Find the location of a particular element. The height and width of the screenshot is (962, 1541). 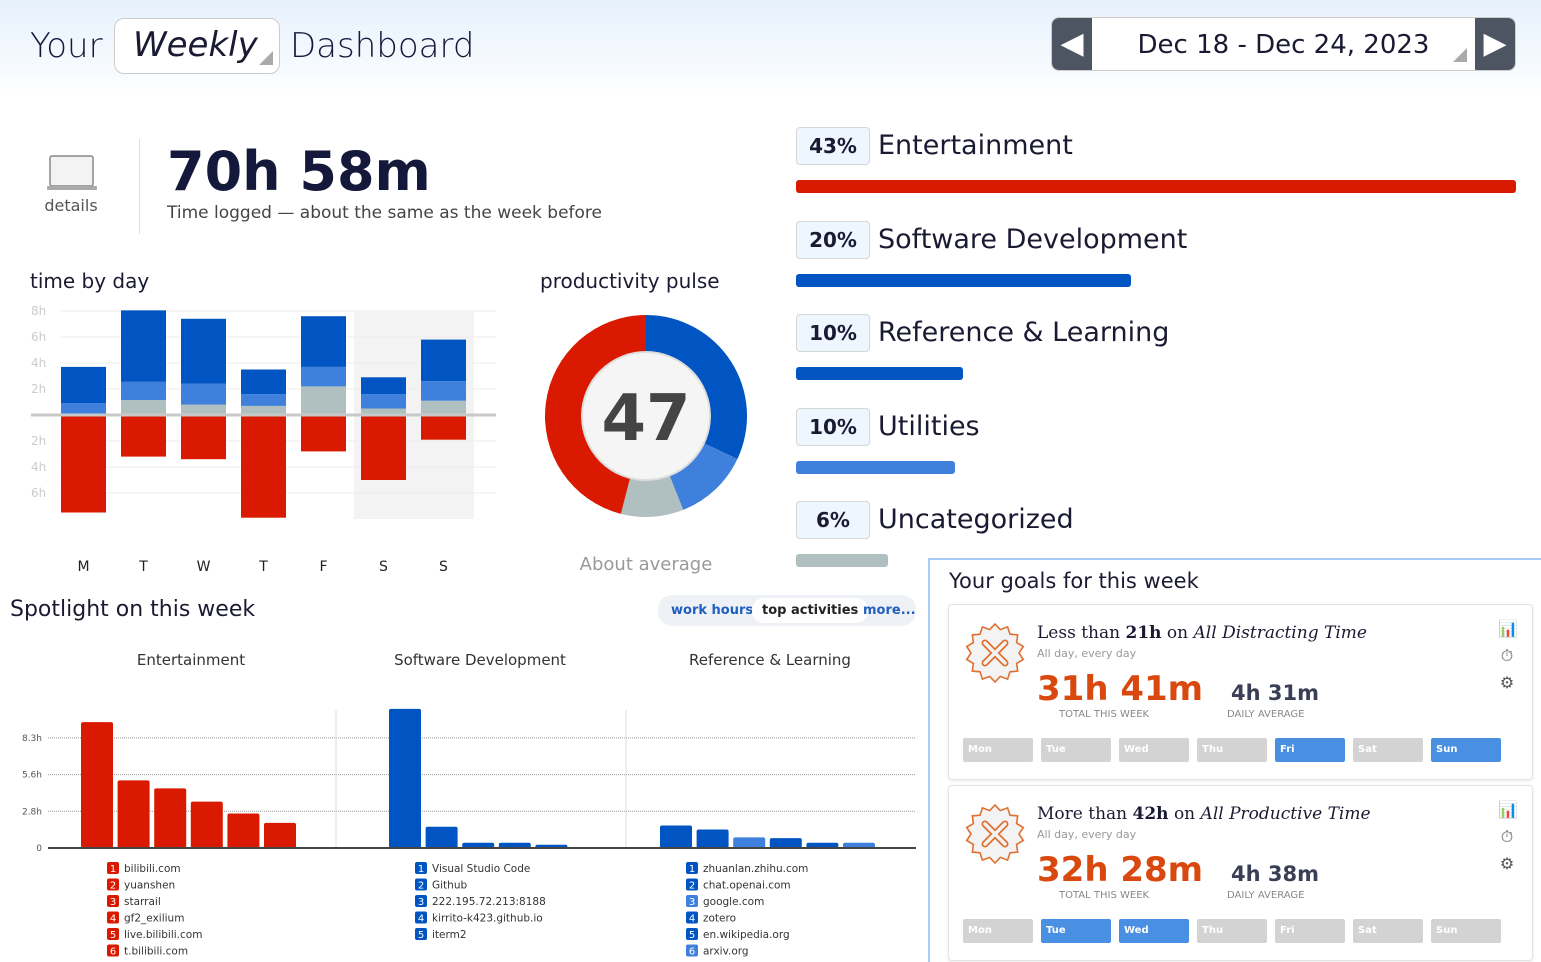

category-name: Entertainment is located at coordinates (975, 145).